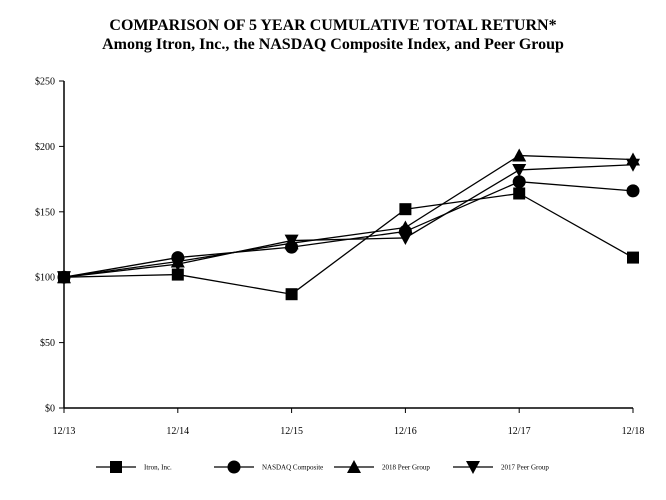 Image resolution: width=666 pixels, height=500 pixels. Describe the element at coordinates (354, 466) in the screenshot. I see `legend-triangle-up-icon` at that location.